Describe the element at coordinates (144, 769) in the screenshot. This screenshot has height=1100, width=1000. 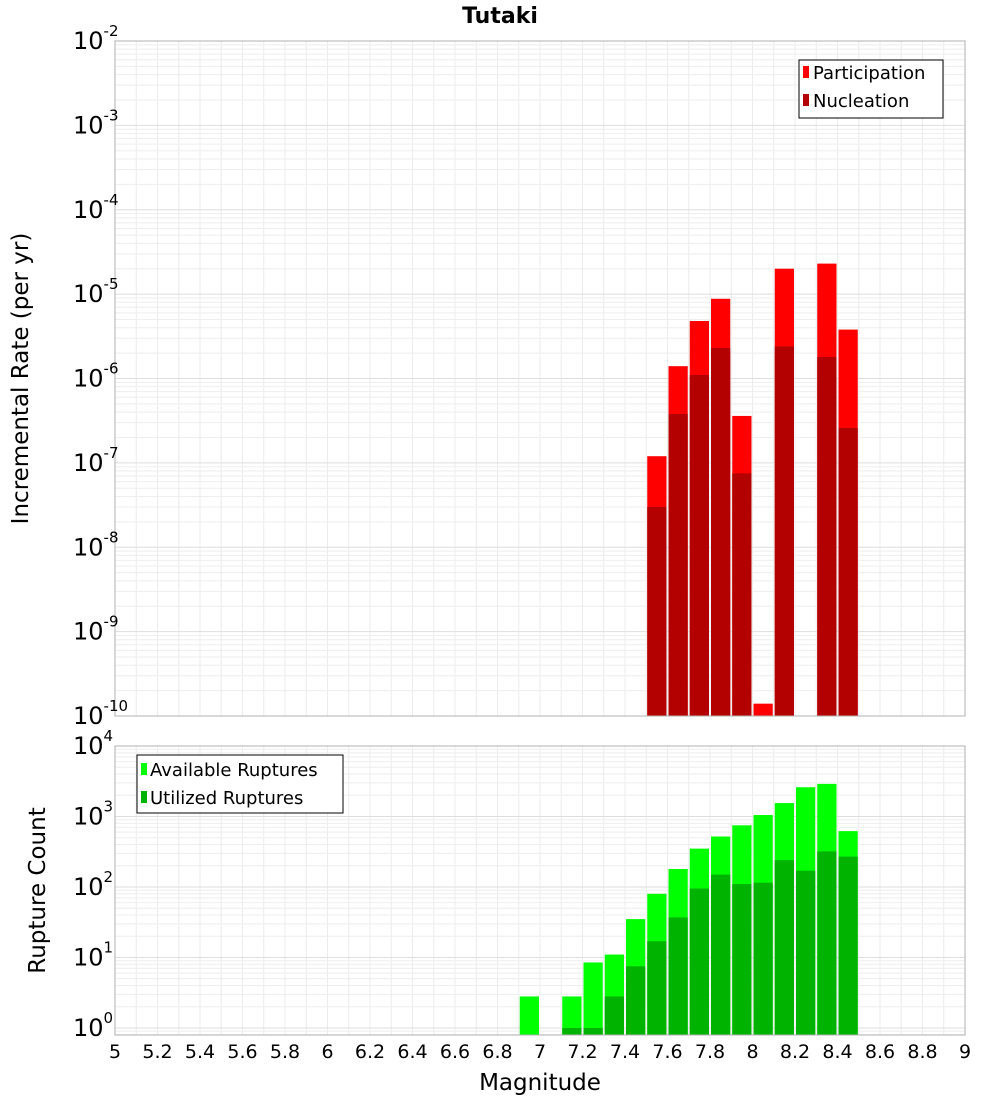
I see `legend-swatch-available` at that location.